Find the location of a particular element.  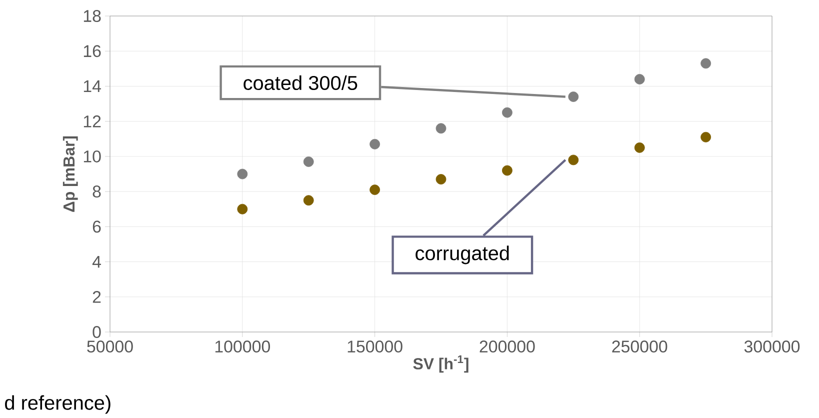

y-tick-label: 10 is located at coordinates (92, 156).